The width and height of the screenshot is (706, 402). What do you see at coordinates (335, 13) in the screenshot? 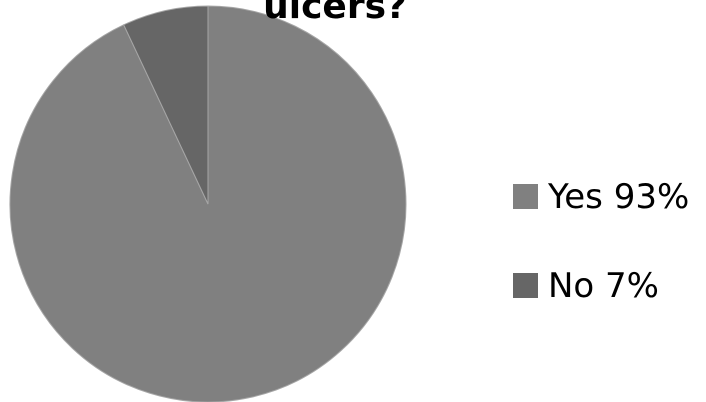
I see `chart-title: ulcers?` at bounding box center [335, 13].